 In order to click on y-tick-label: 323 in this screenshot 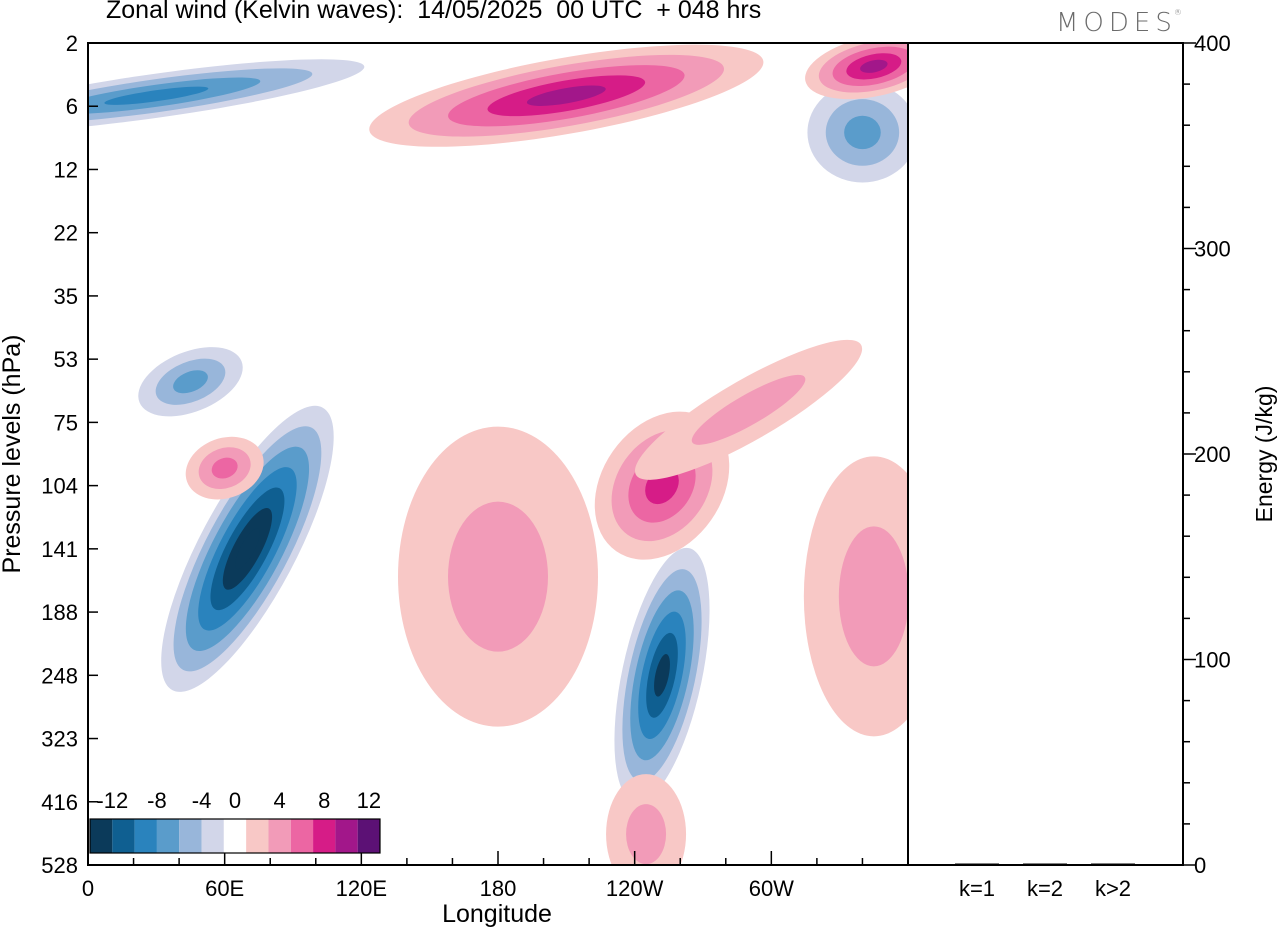, I will do `click(59, 739)`.